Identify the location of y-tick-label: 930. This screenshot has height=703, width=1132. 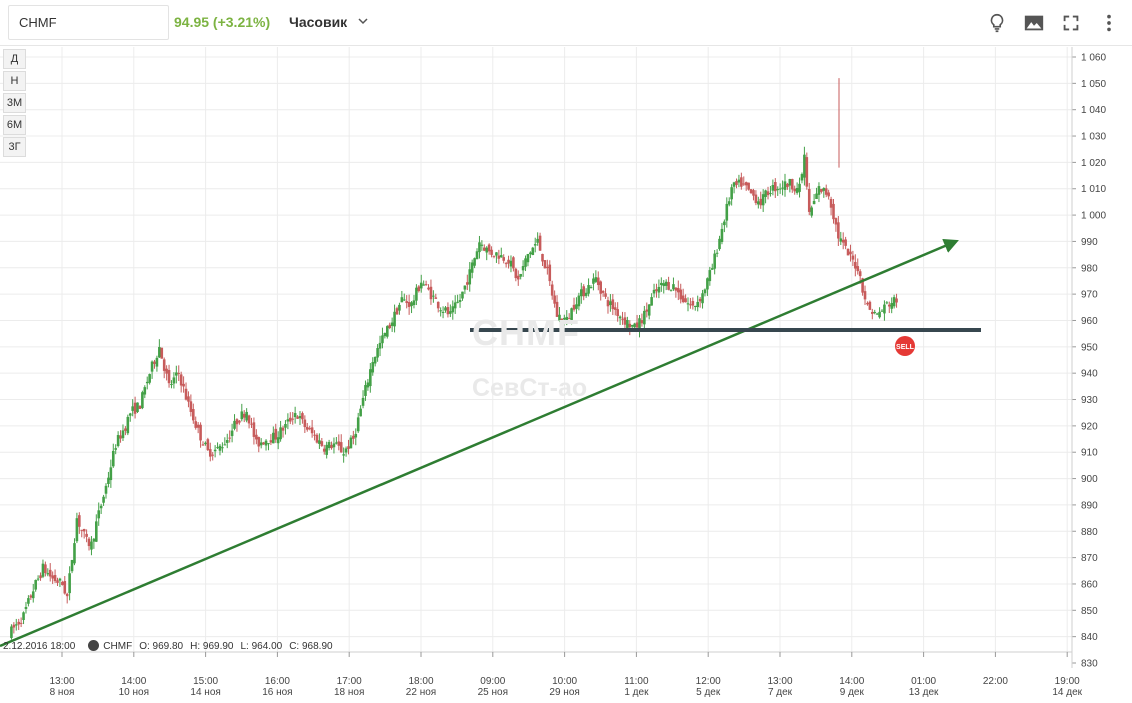
(1089, 400).